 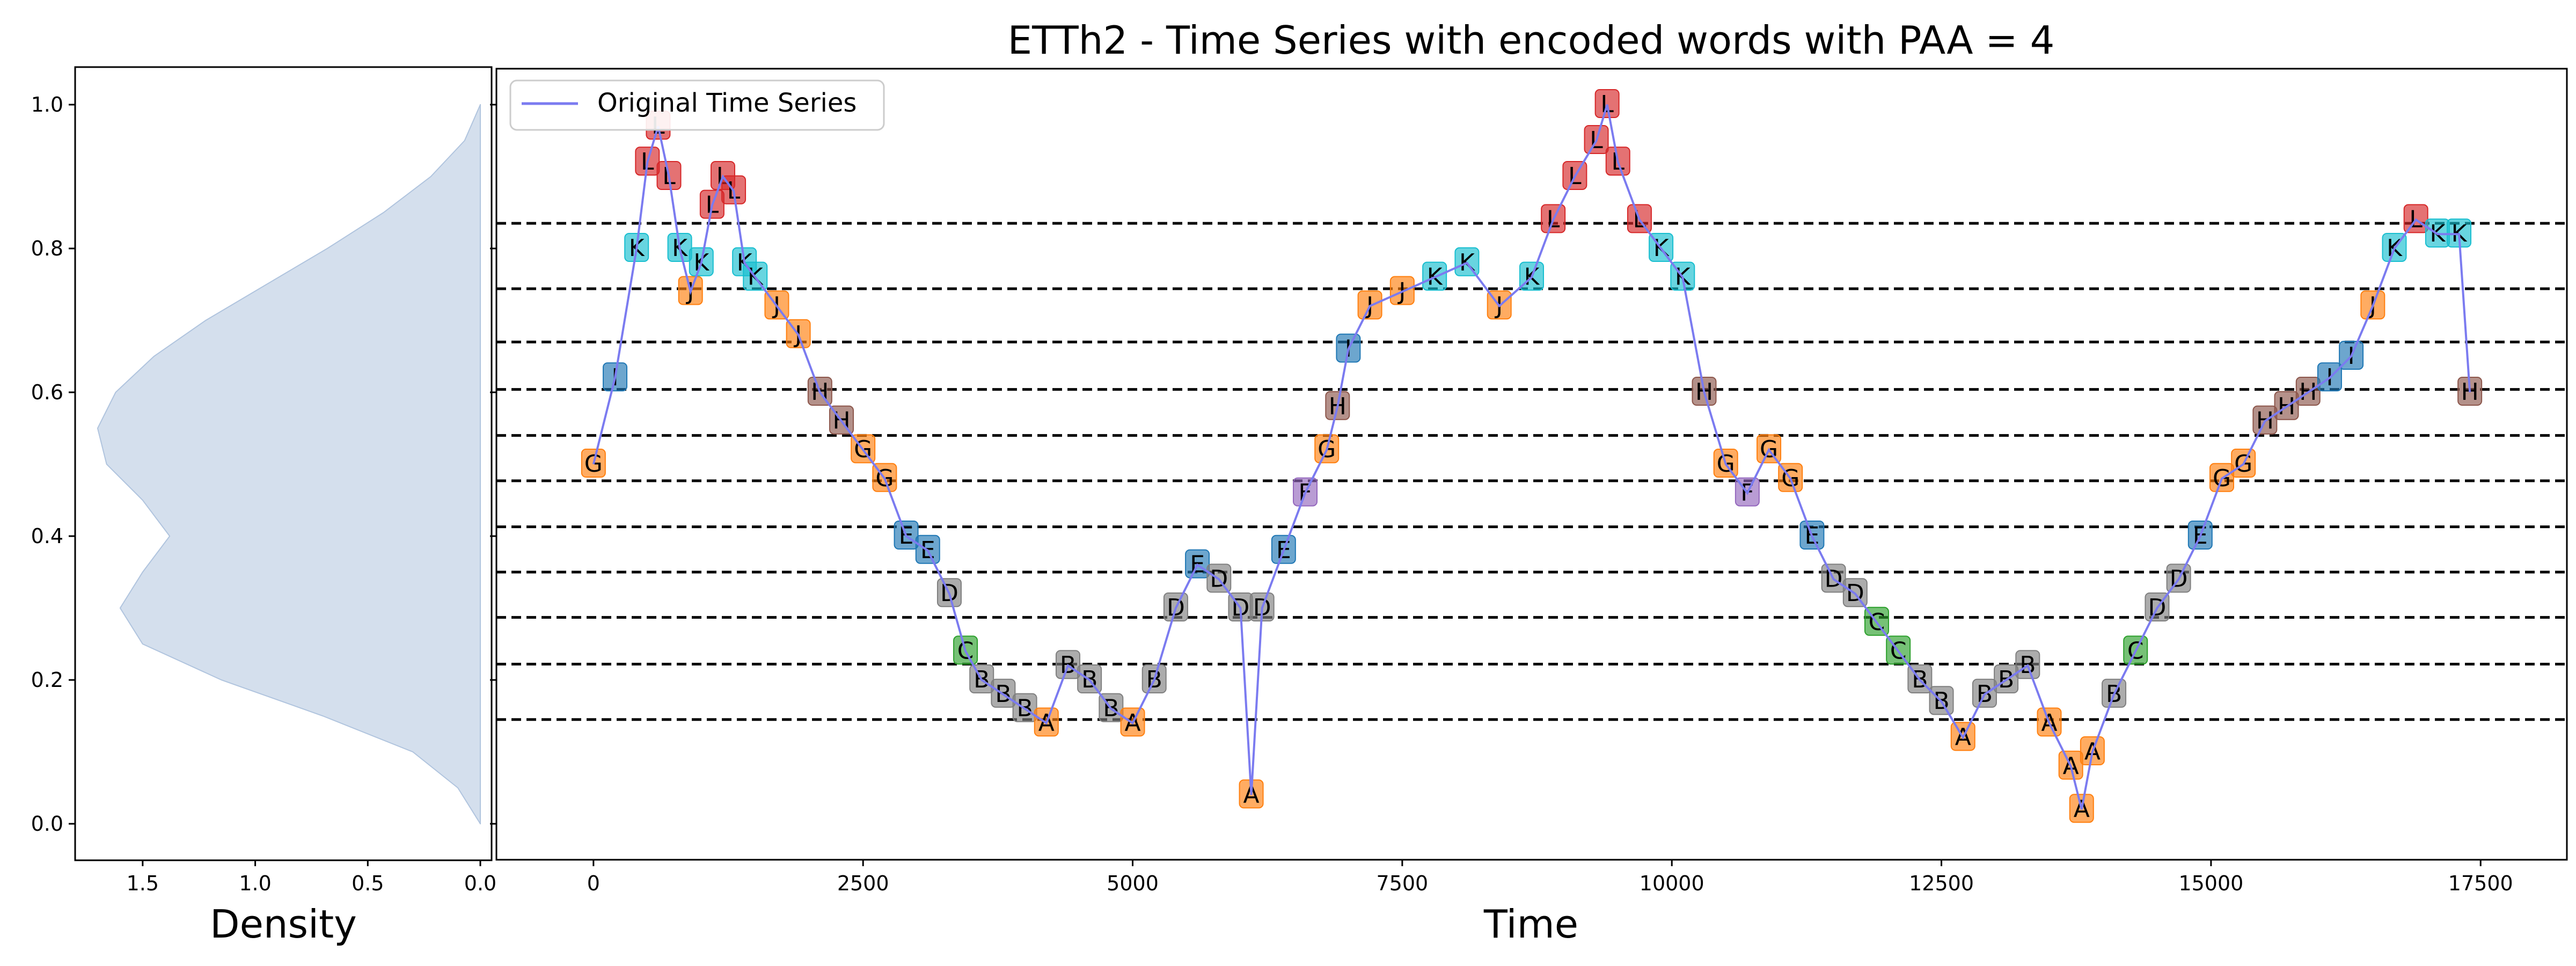 I want to click on density-frame, so click(x=283, y=463).